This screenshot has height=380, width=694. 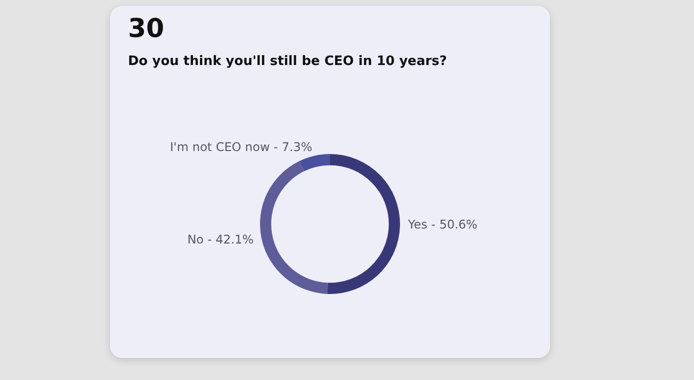 What do you see at coordinates (442, 225) in the screenshot?
I see `slice-label: Yes - 50.6%` at bounding box center [442, 225].